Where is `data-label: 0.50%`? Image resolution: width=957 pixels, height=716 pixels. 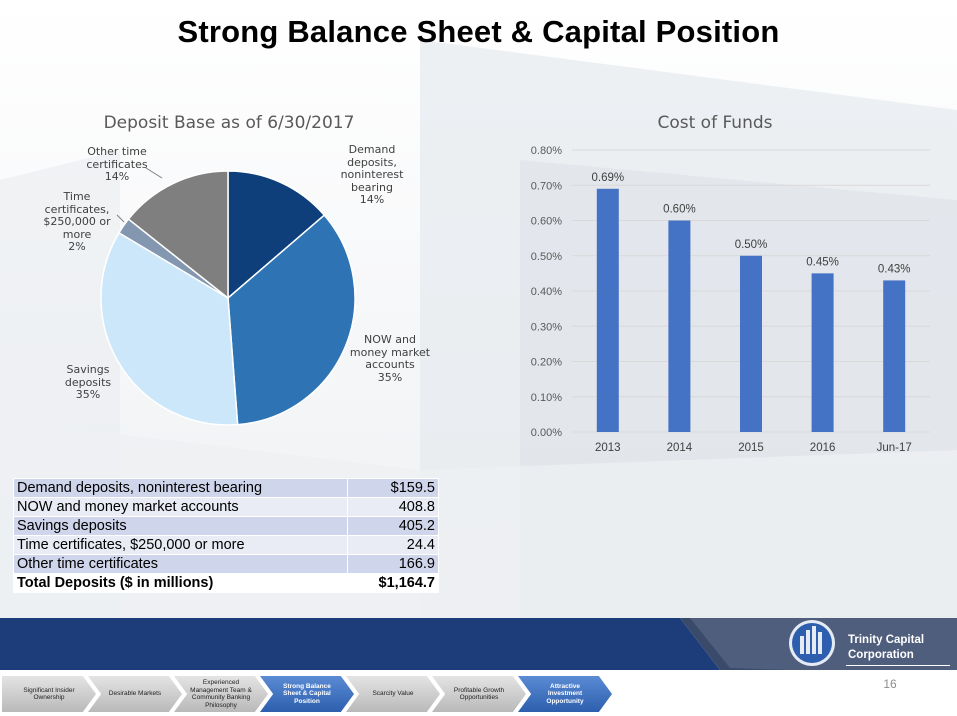
data-label: 0.50% is located at coordinates (751, 245).